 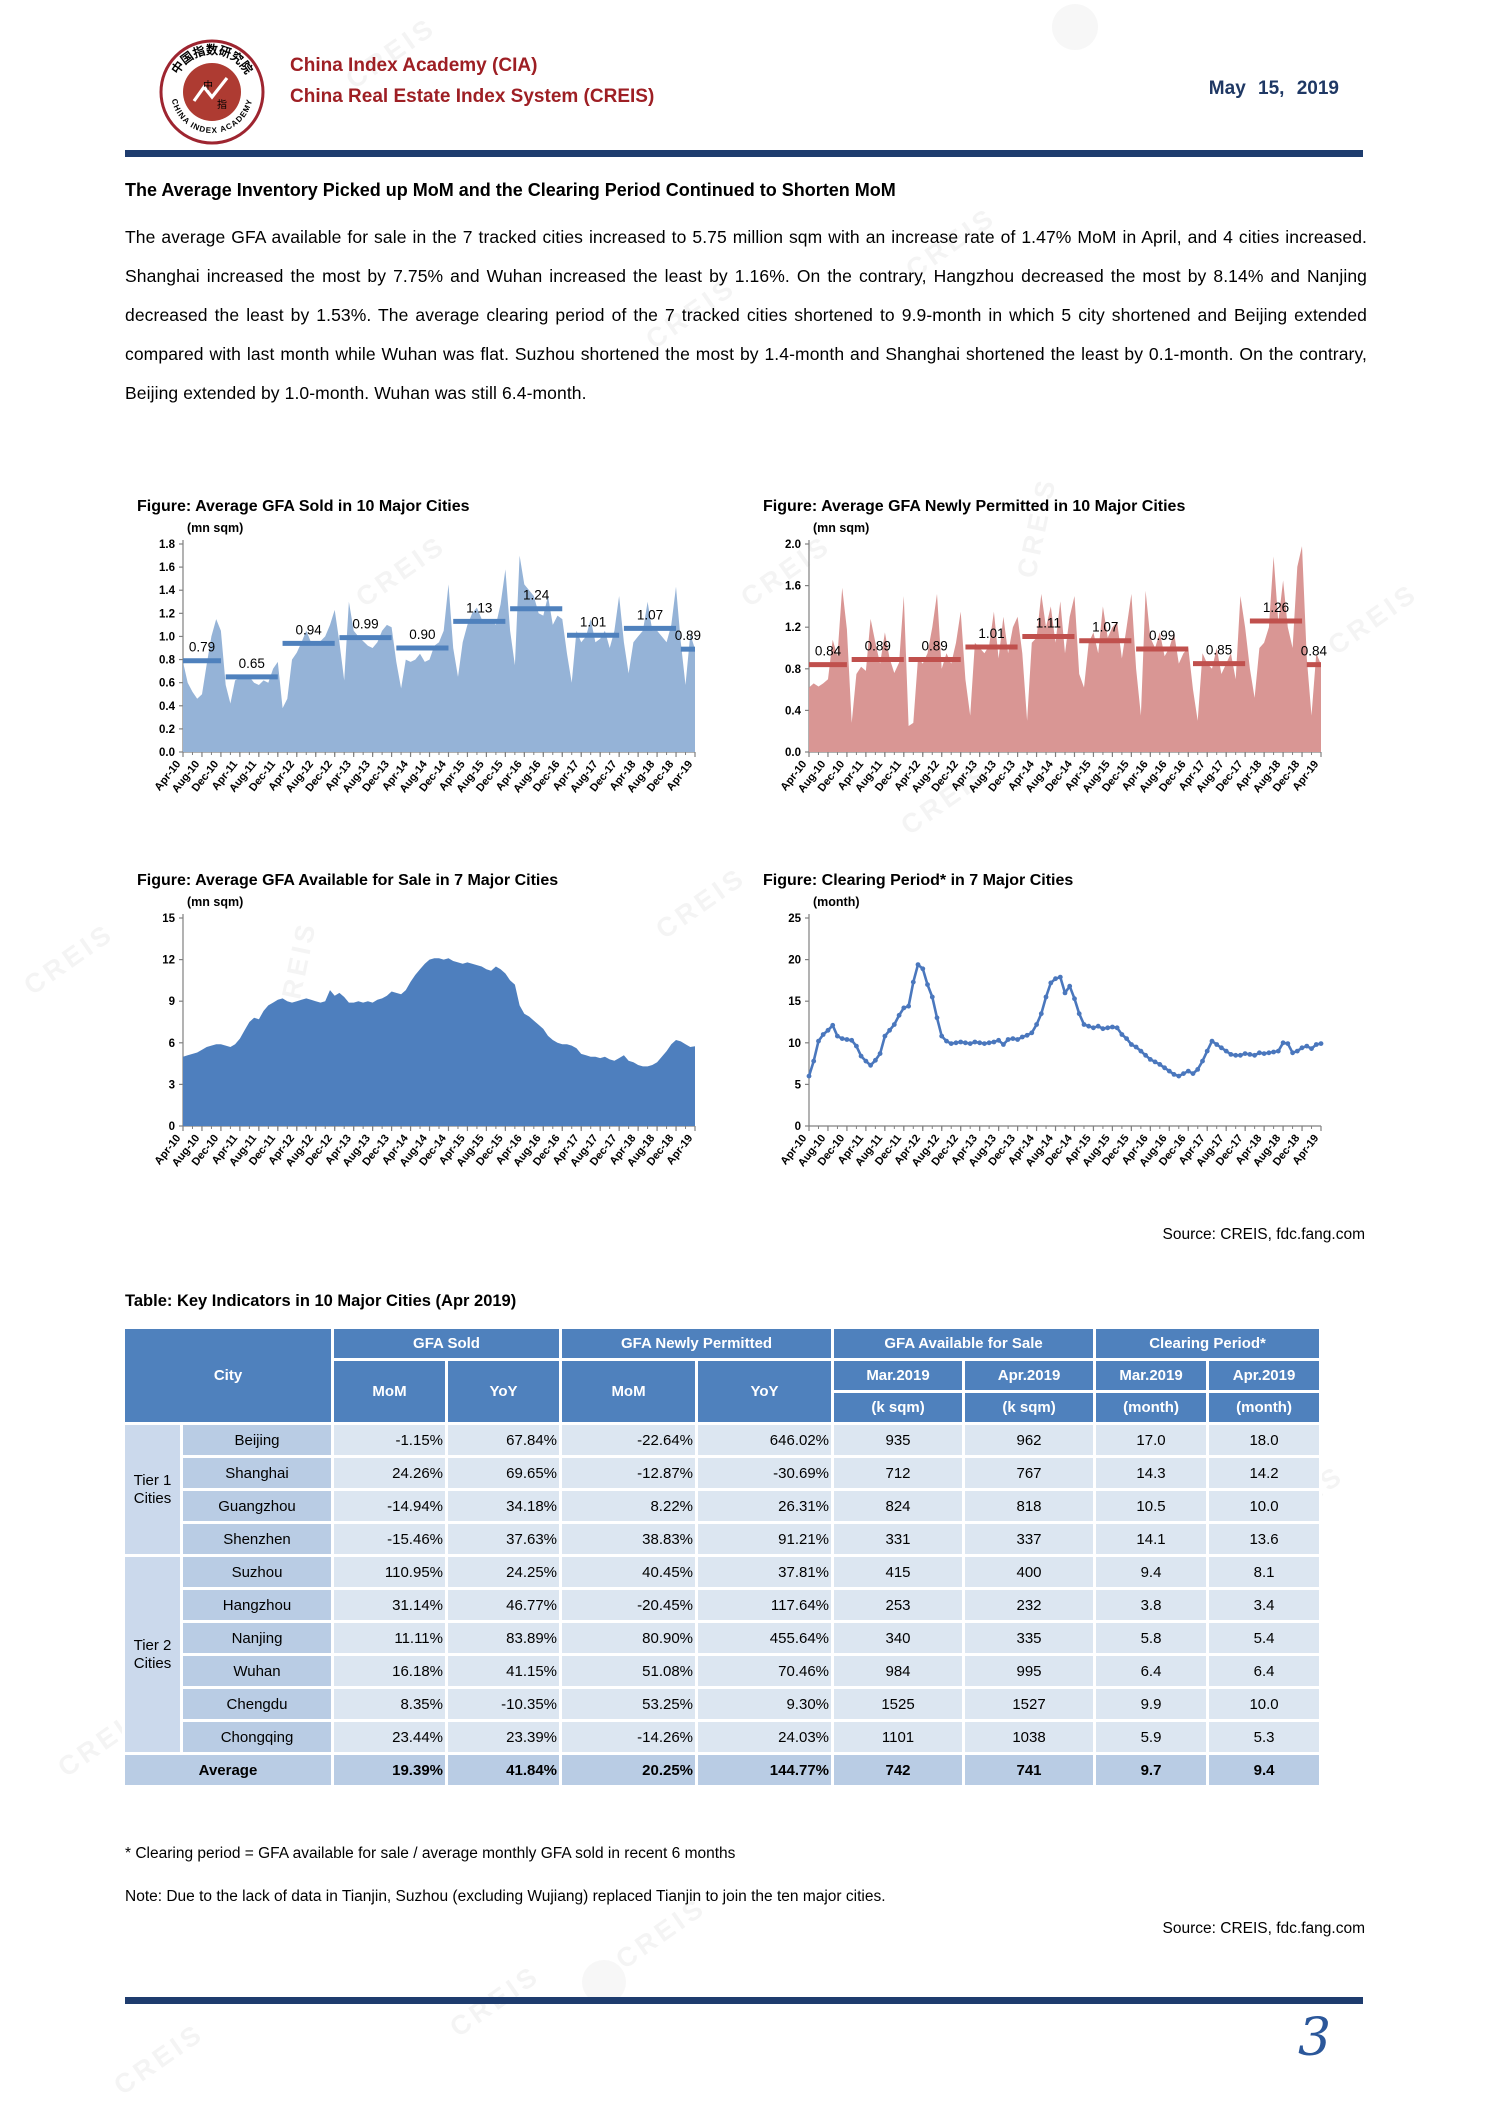 I want to click on table-cell: 1101, so click(x=898, y=1737).